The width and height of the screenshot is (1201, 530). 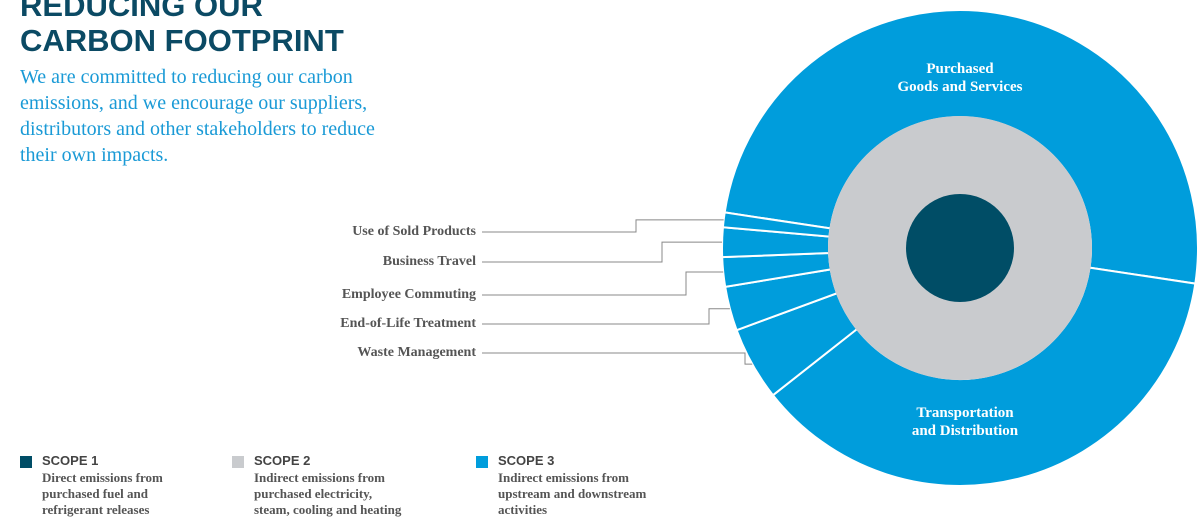 What do you see at coordinates (960, 248) in the screenshot?
I see `scope-1-disc` at bounding box center [960, 248].